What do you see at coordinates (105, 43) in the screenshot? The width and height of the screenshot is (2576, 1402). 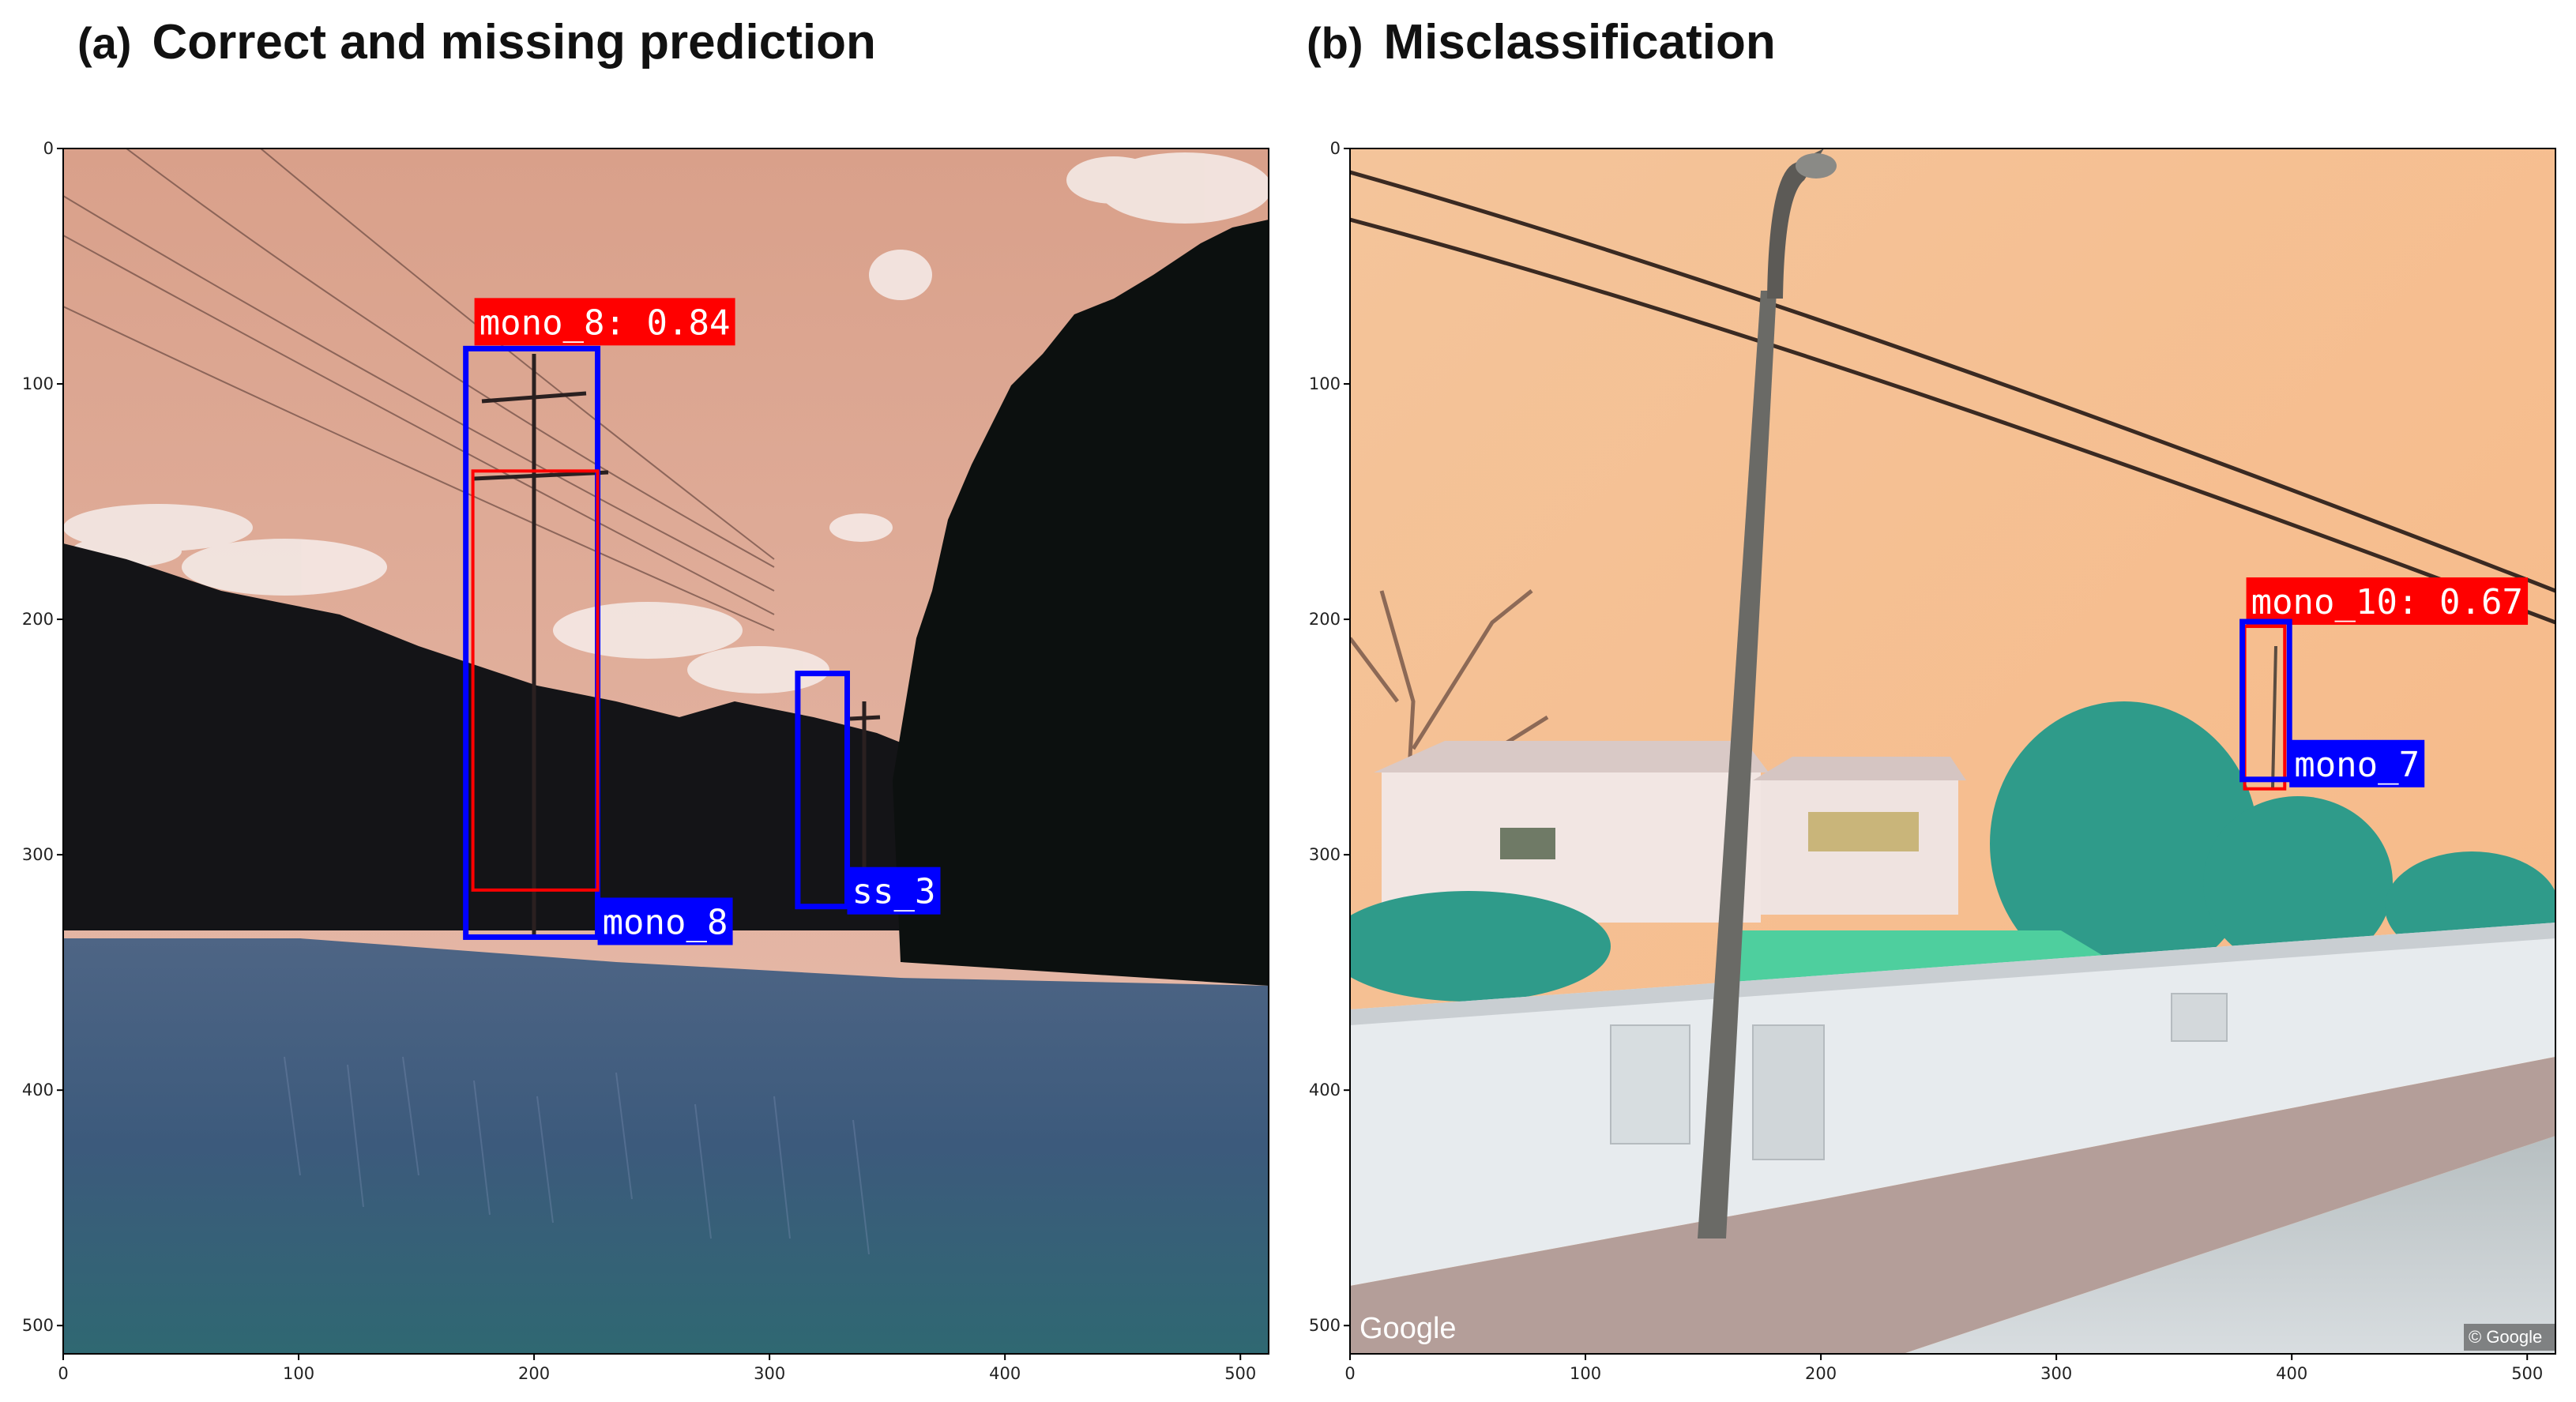 I see `panel-letter-a: (a)` at bounding box center [105, 43].